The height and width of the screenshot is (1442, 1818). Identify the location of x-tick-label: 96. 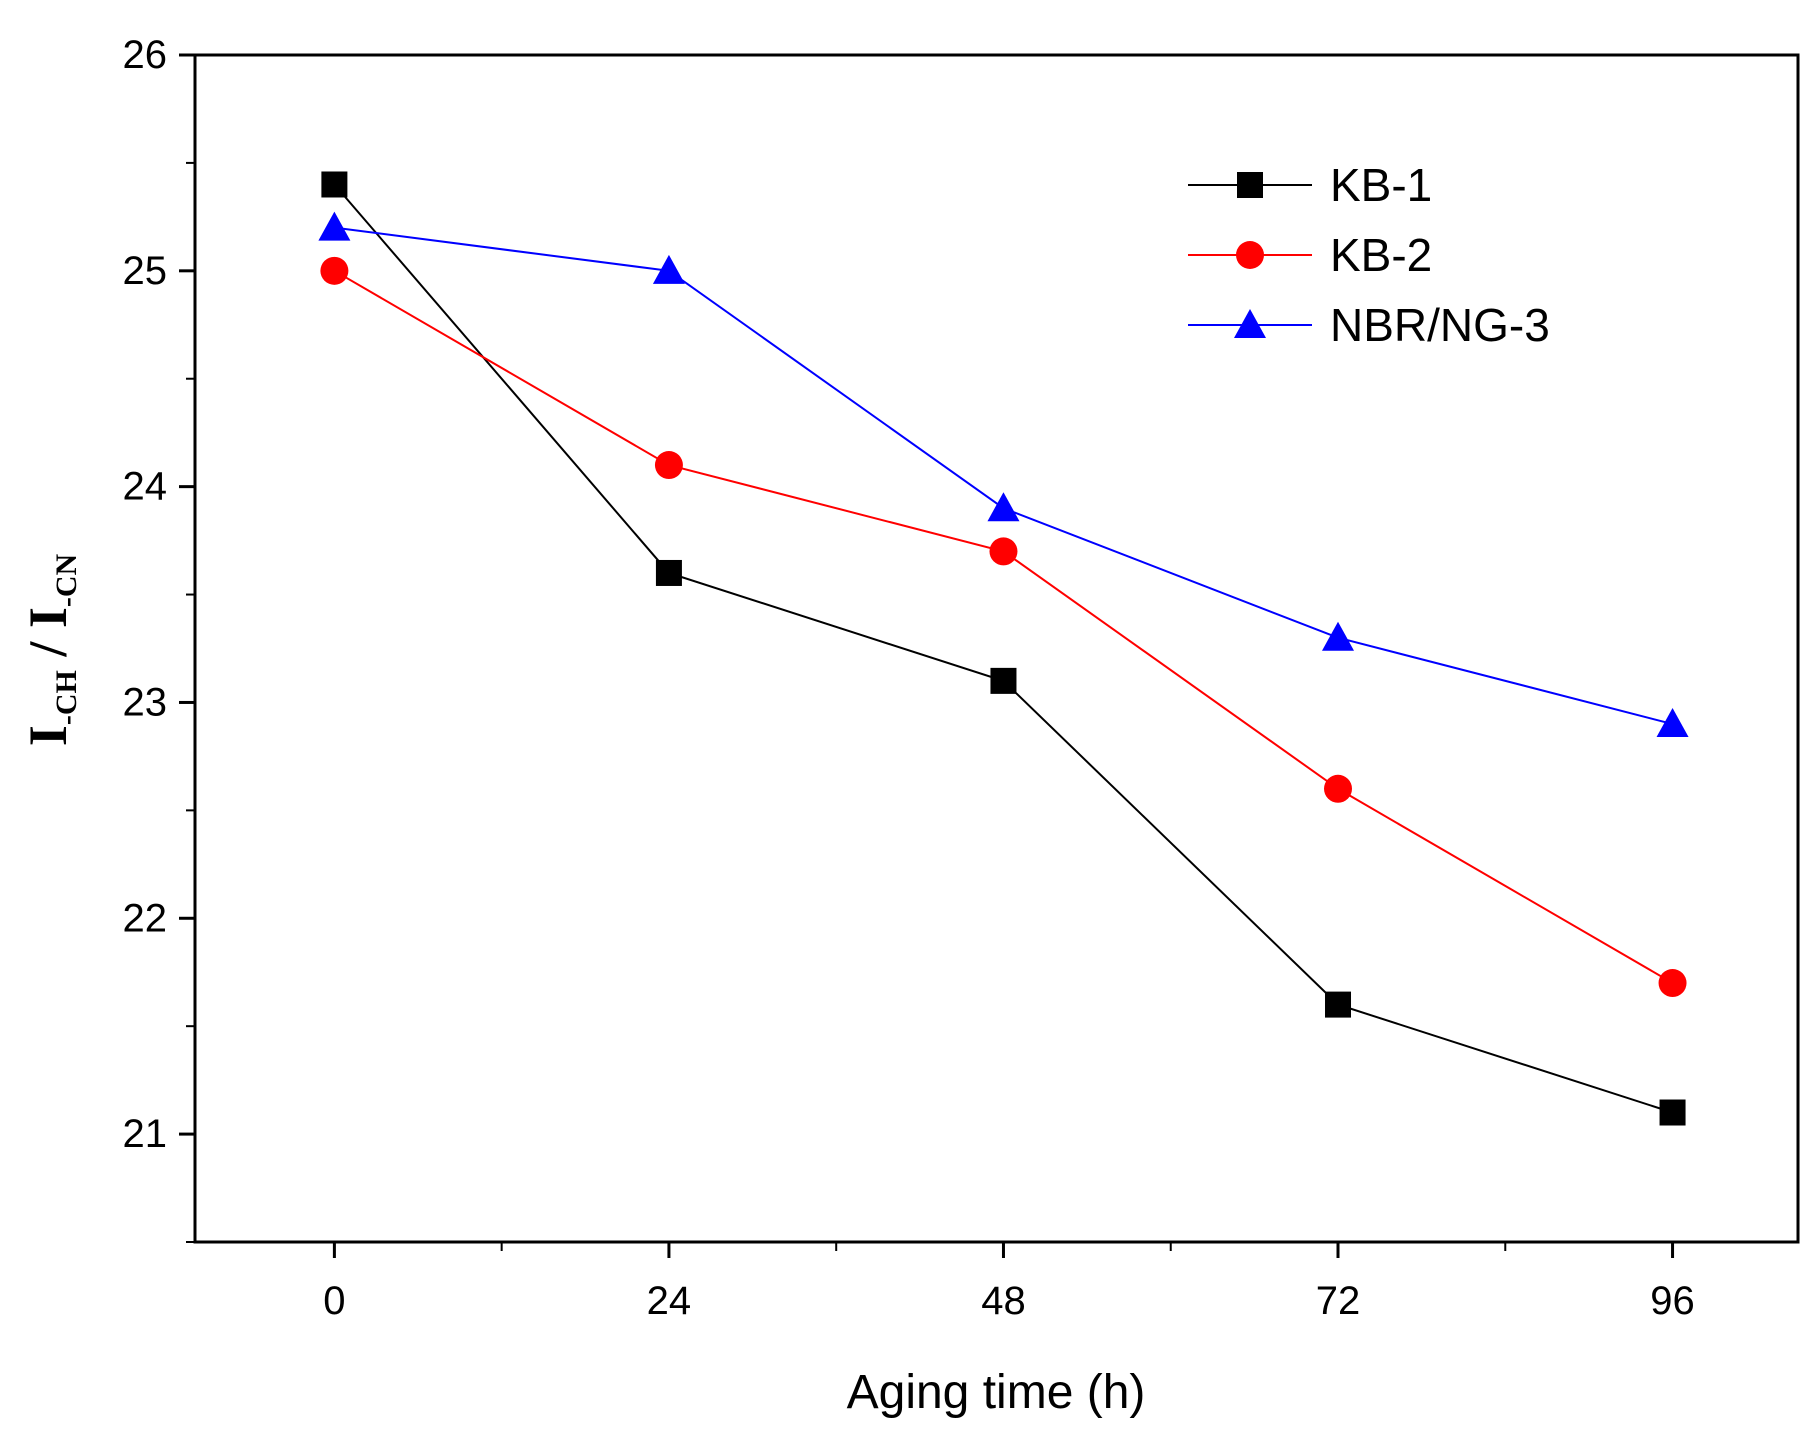
(1672, 1301).